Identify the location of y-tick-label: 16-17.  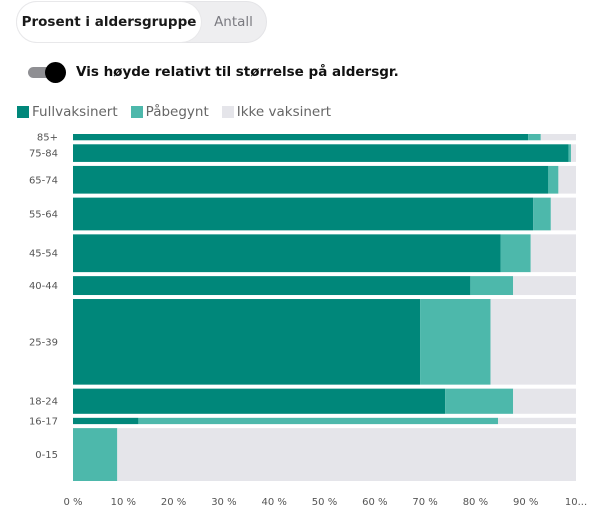
(43, 421).